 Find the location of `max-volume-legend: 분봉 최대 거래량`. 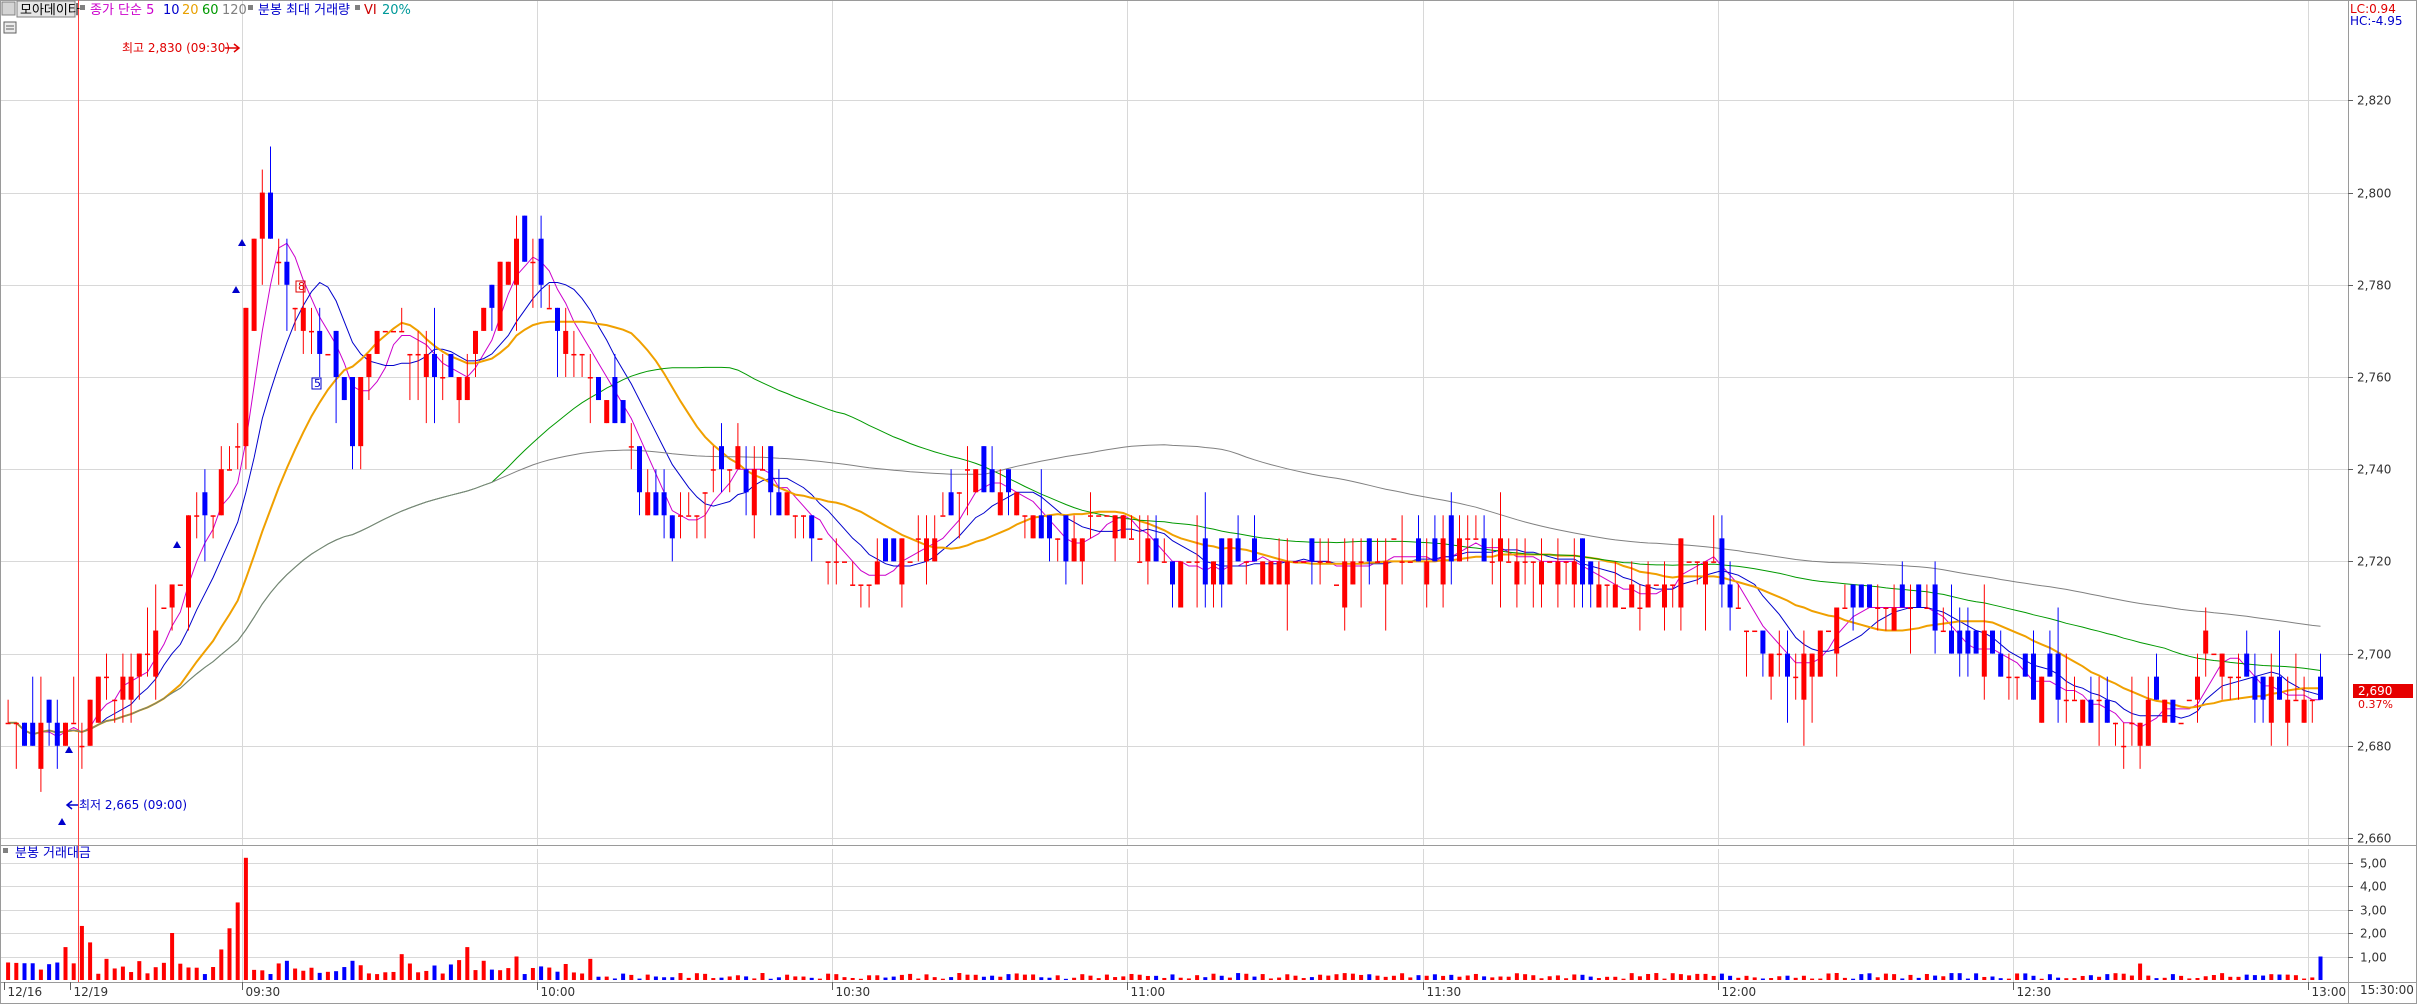

max-volume-legend: 분봉 최대 거래량 is located at coordinates (304, 10).